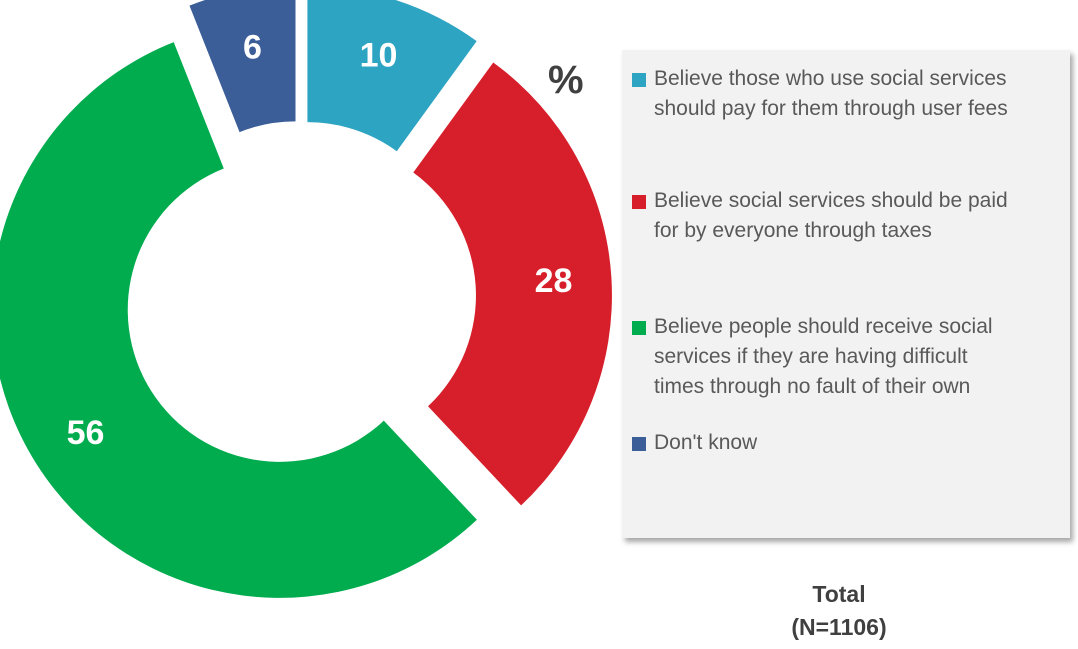  I want to click on slice-taxes, so click(512, 284).